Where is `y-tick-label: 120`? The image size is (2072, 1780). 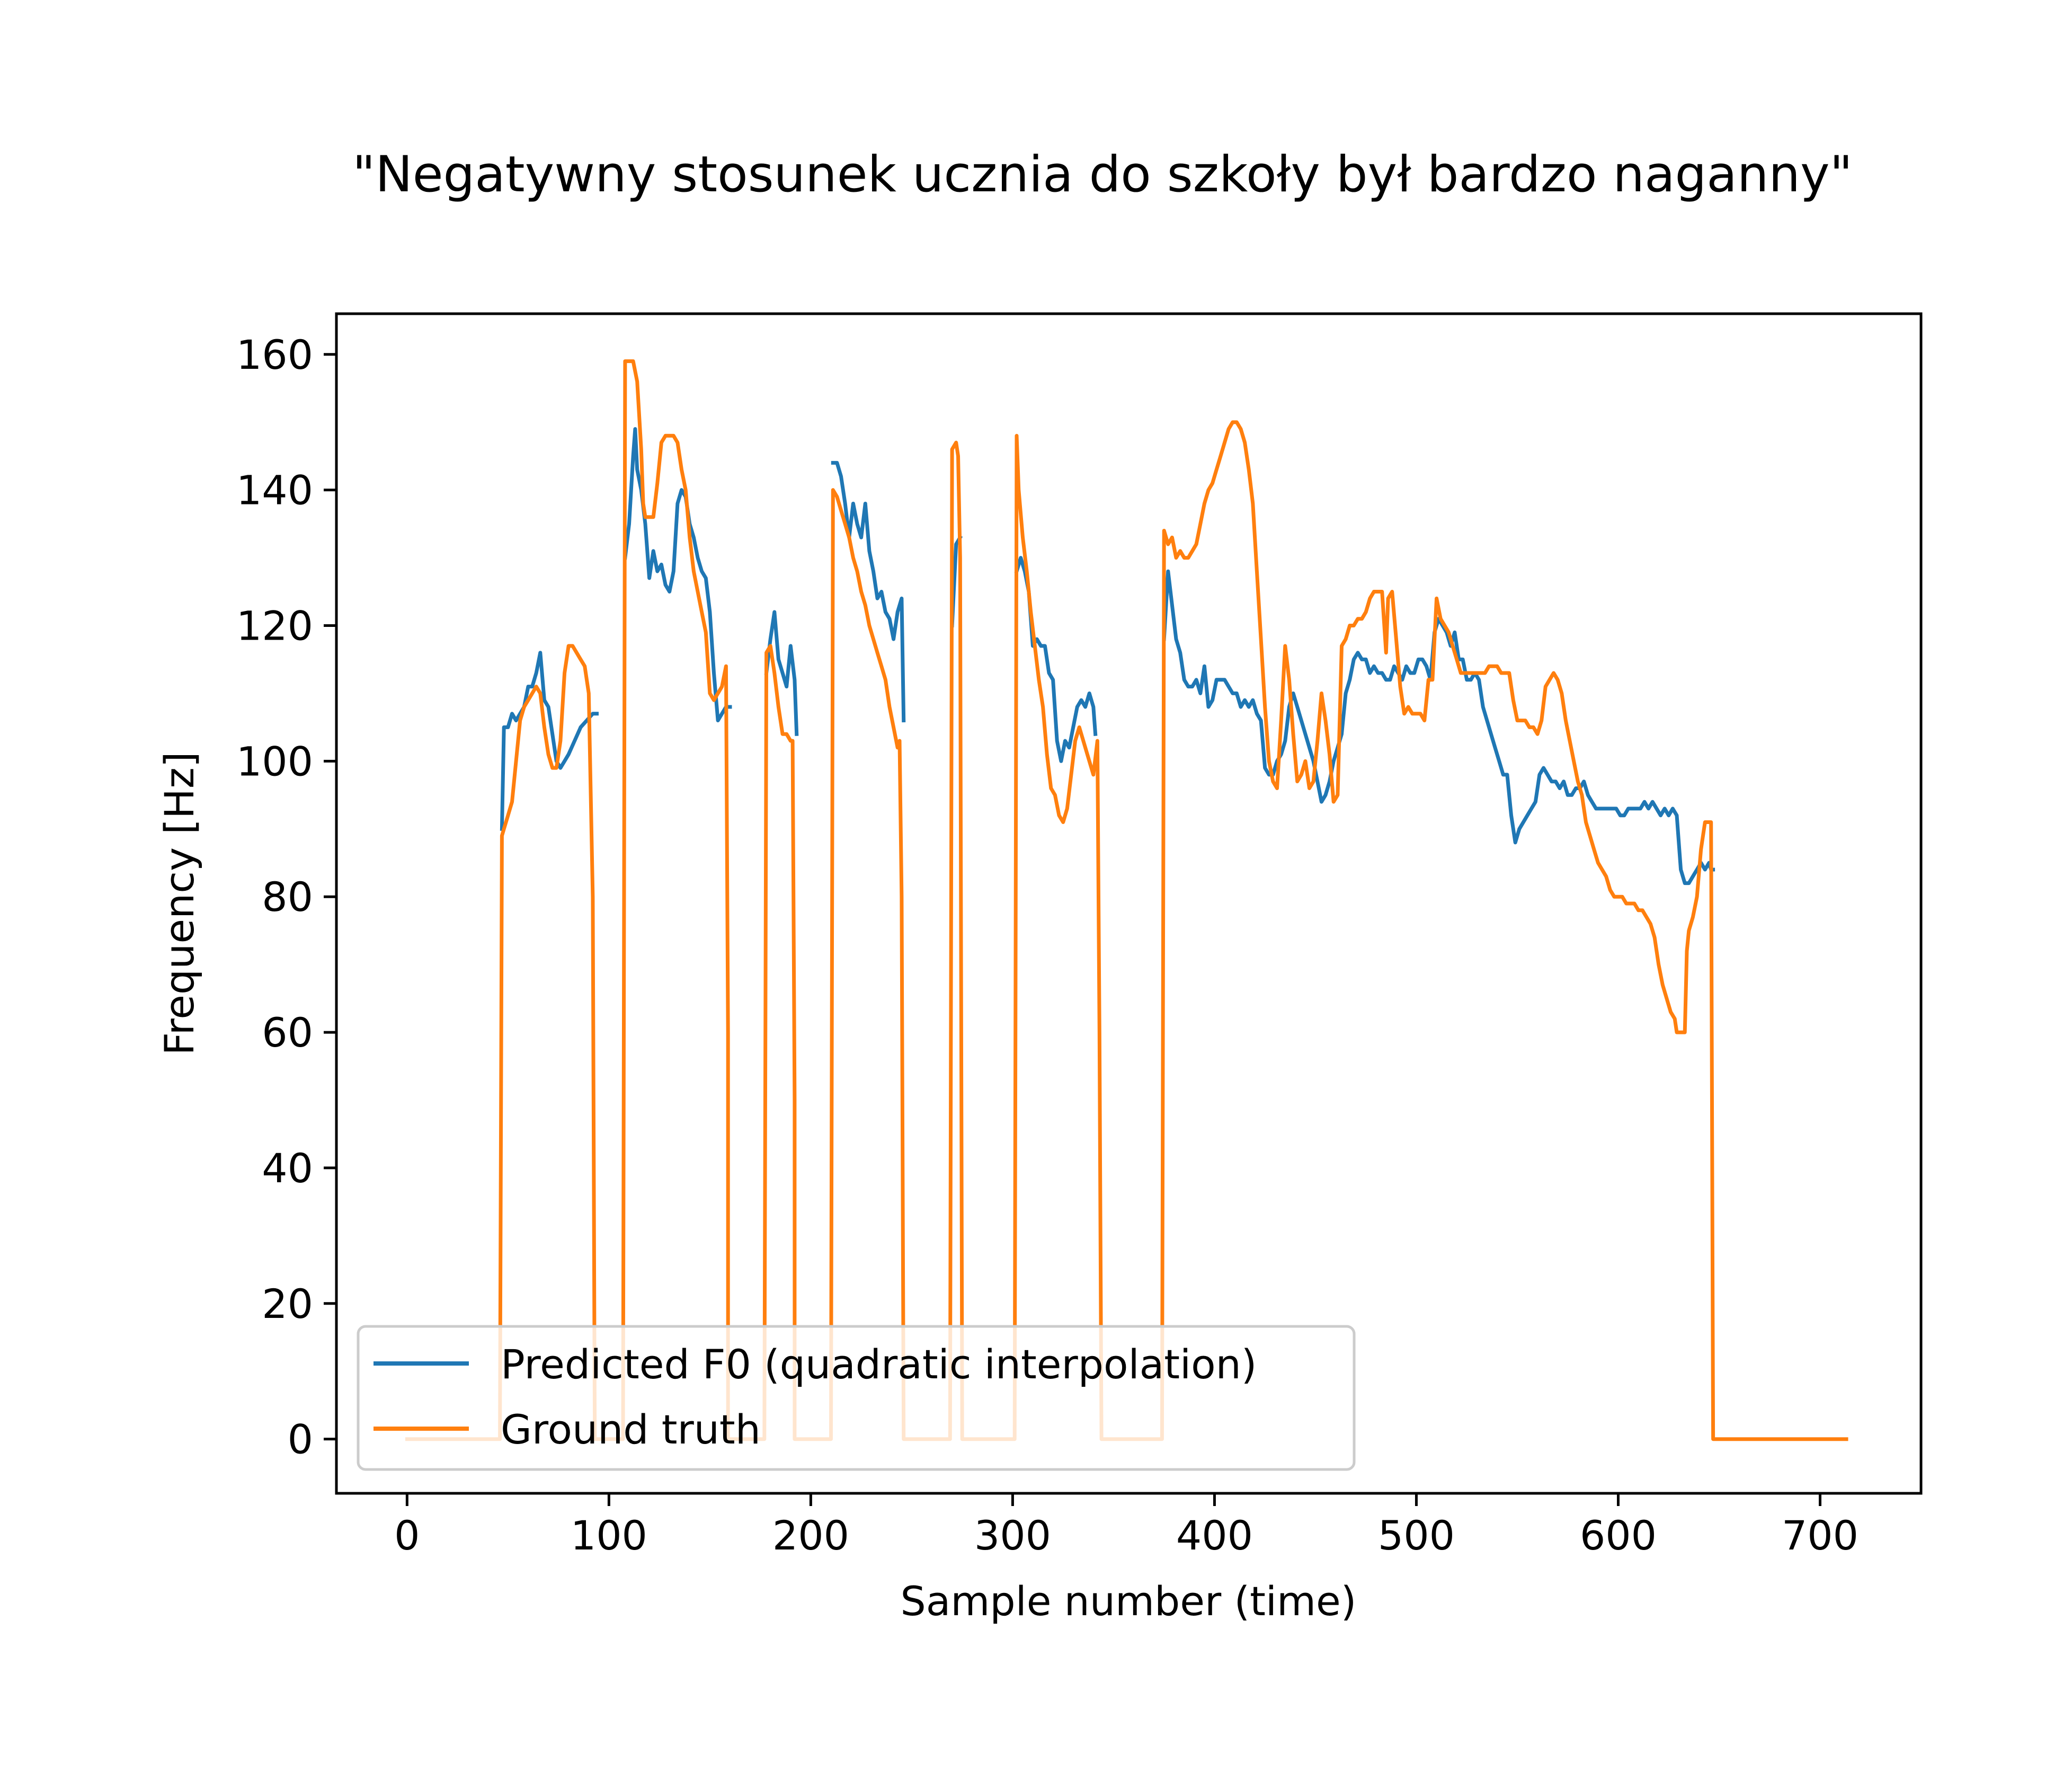
y-tick-label: 120 is located at coordinates (274, 625).